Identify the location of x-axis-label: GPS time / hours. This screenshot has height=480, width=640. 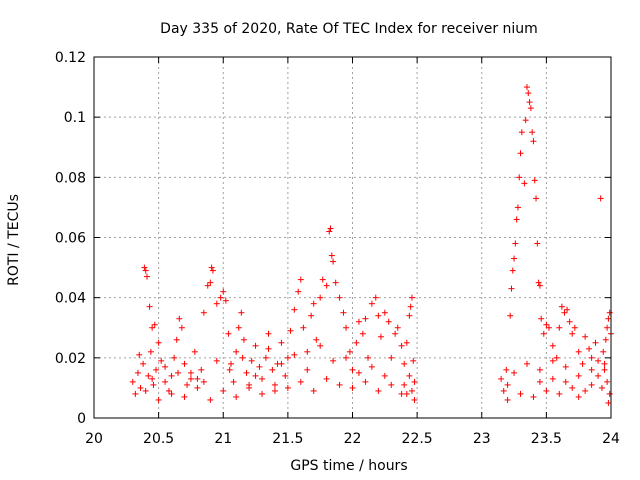
(348, 466).